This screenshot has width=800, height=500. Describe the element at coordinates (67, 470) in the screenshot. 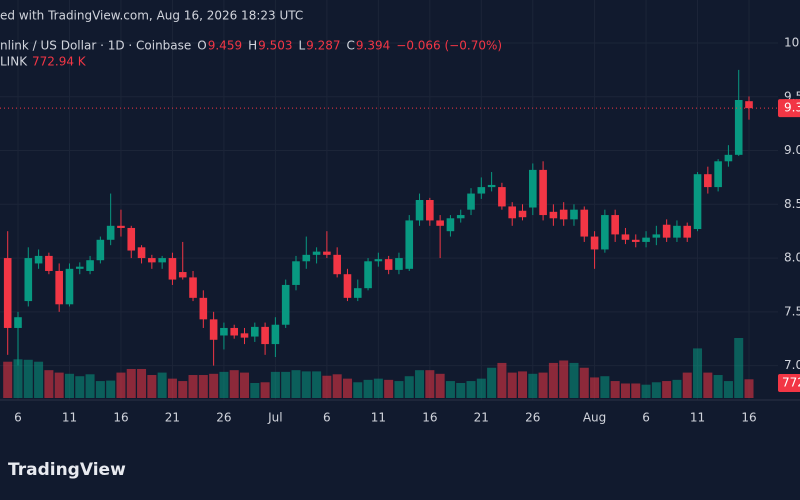

I see `logo: TradingView` at that location.